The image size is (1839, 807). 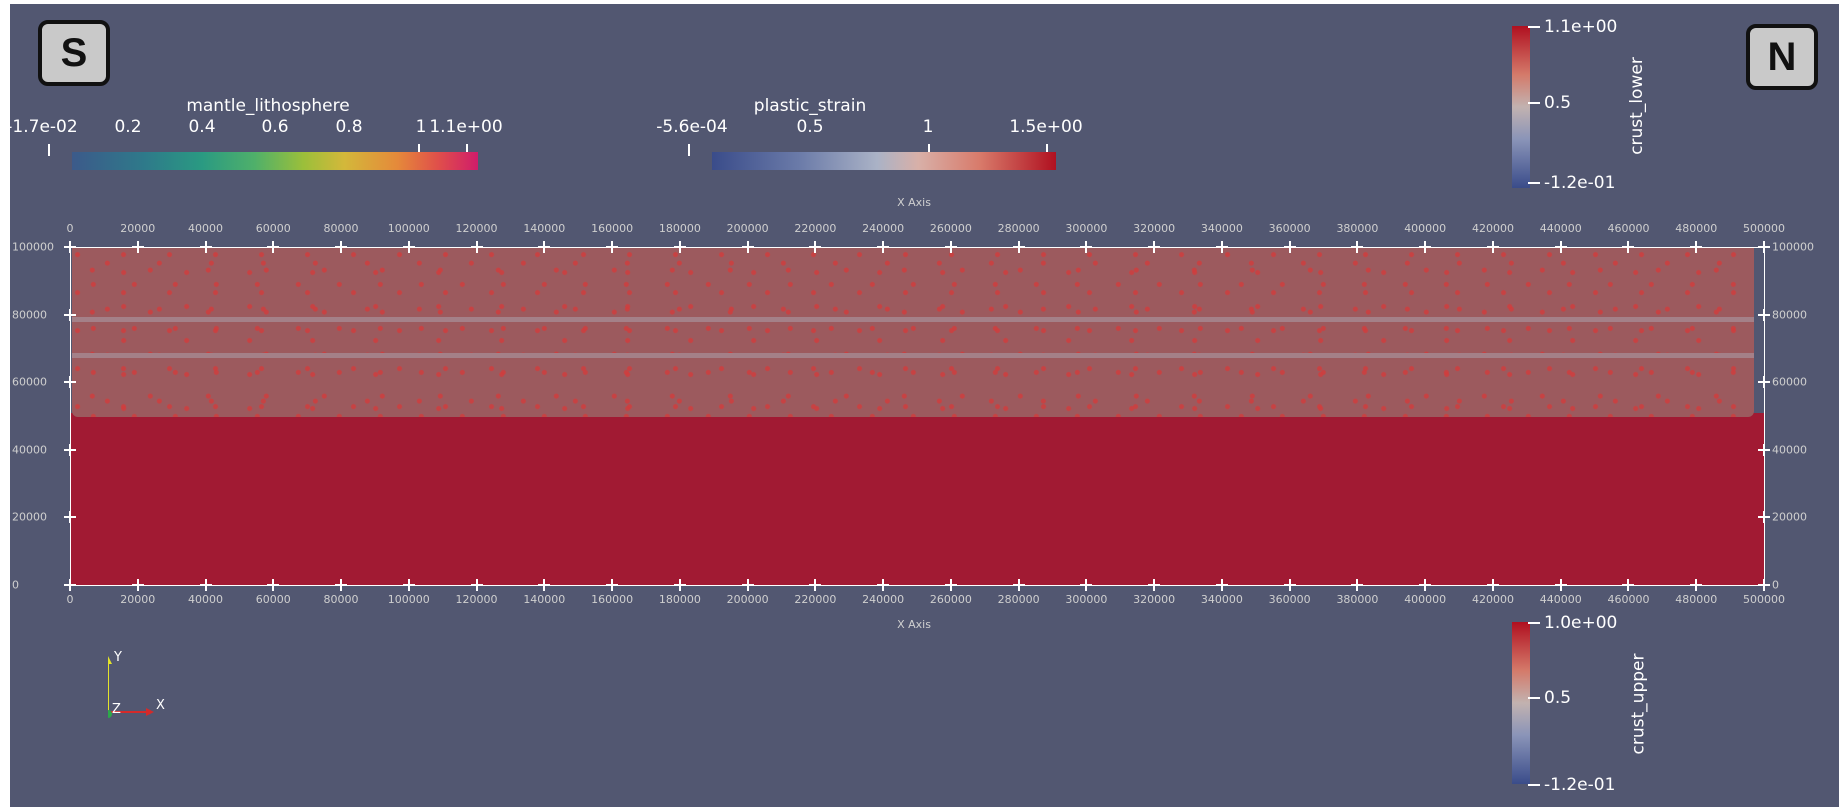 I want to click on y-tick-label-right: 80000, so click(x=1789, y=315).